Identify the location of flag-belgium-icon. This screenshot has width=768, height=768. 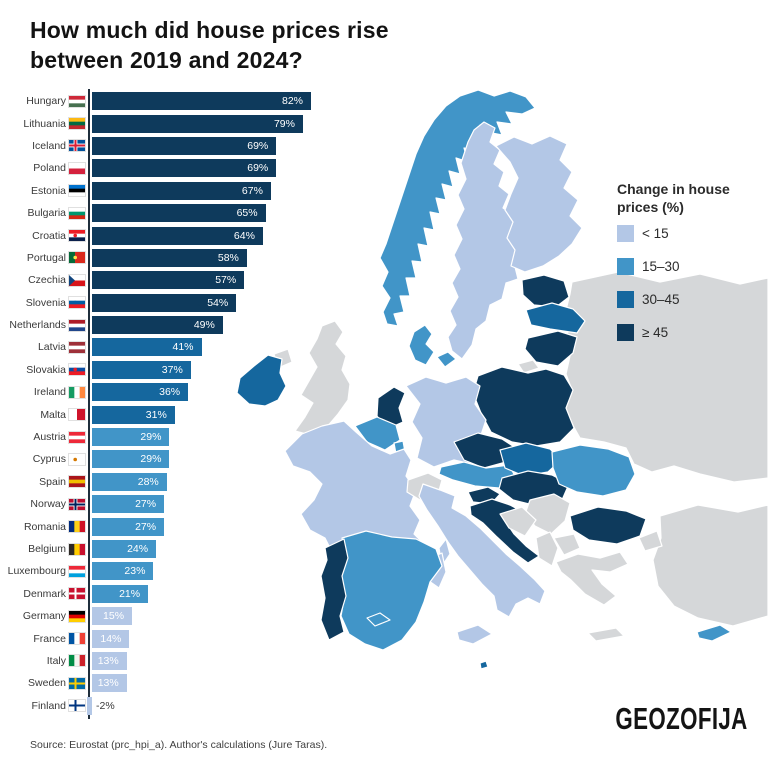
(77, 549).